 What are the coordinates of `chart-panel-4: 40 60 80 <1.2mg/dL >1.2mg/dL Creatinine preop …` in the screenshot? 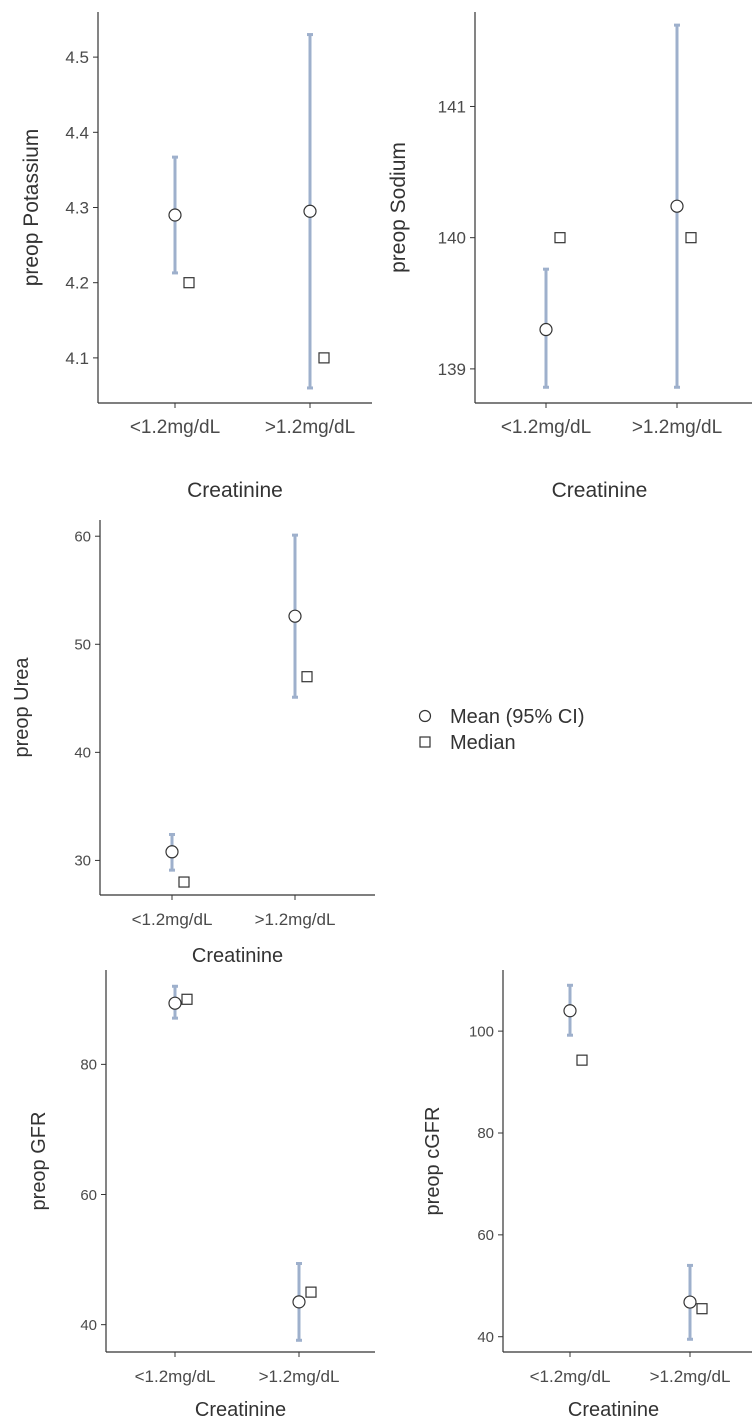 It's located at (201, 1195).